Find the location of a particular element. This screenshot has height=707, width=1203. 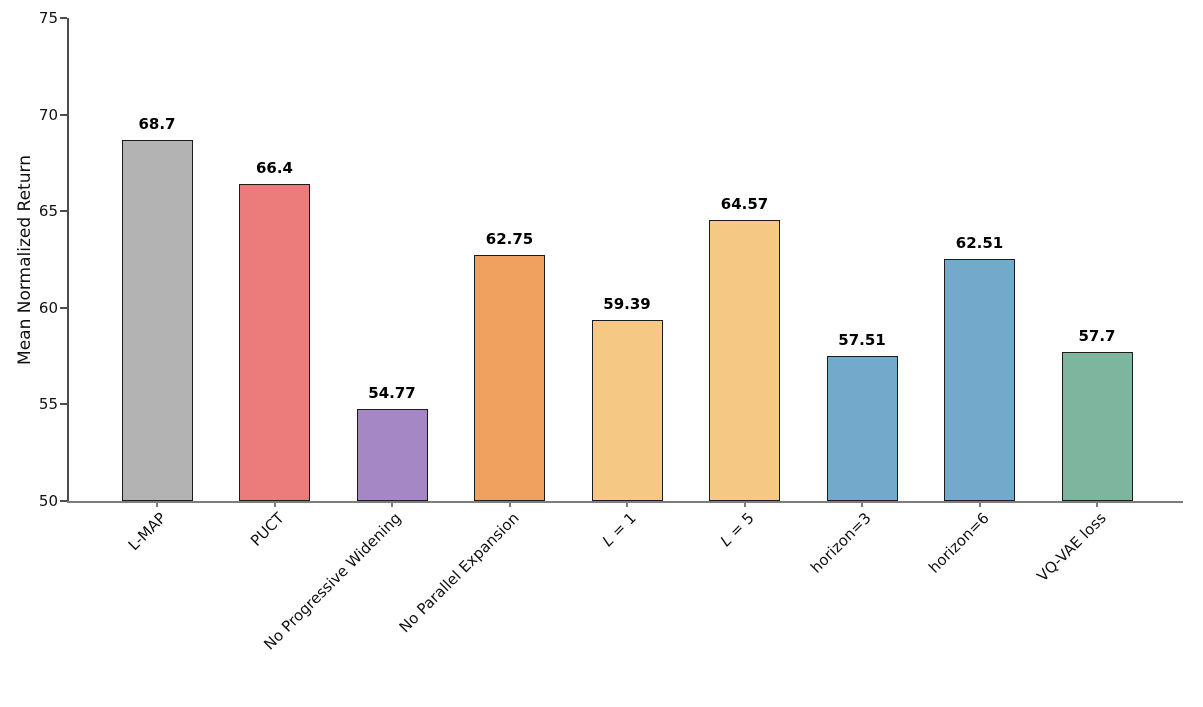

x-tick-label: VQ-VAE loss is located at coordinates (1071, 547).